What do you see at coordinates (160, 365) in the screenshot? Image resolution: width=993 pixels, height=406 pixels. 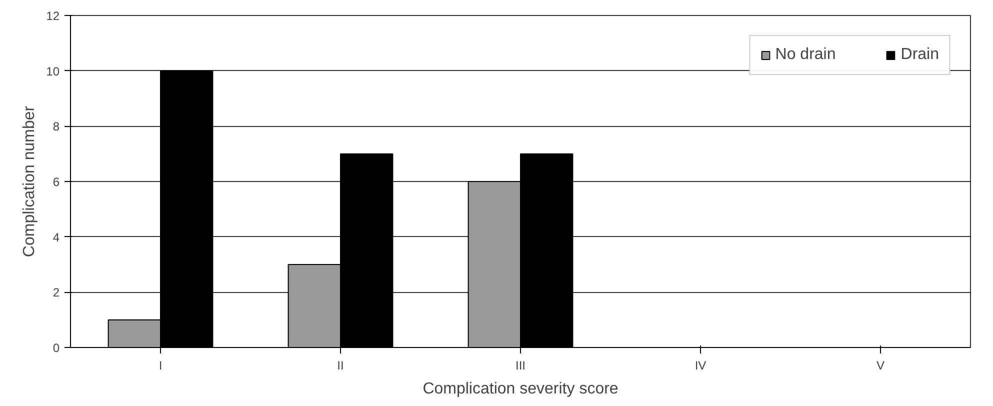 I see `x-tick-label: I` at bounding box center [160, 365].